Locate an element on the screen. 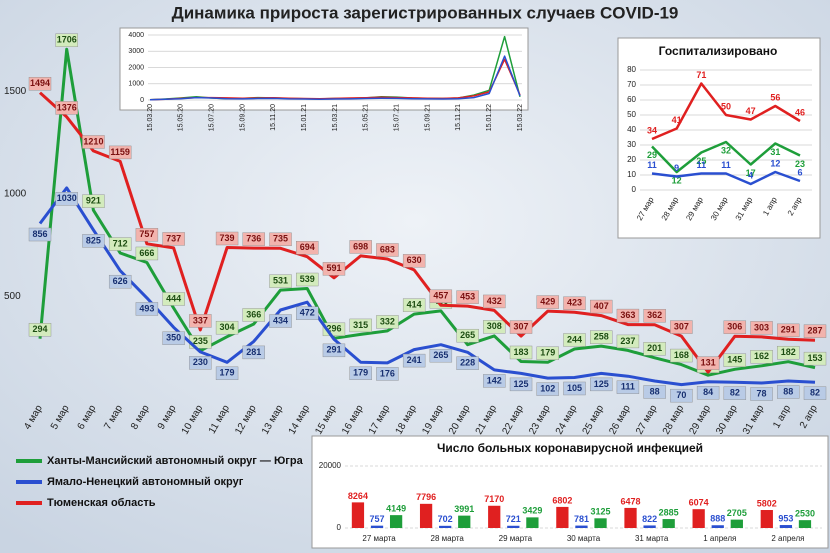 The height and width of the screenshot is (553, 830). data-label: 125 is located at coordinates (521, 384).